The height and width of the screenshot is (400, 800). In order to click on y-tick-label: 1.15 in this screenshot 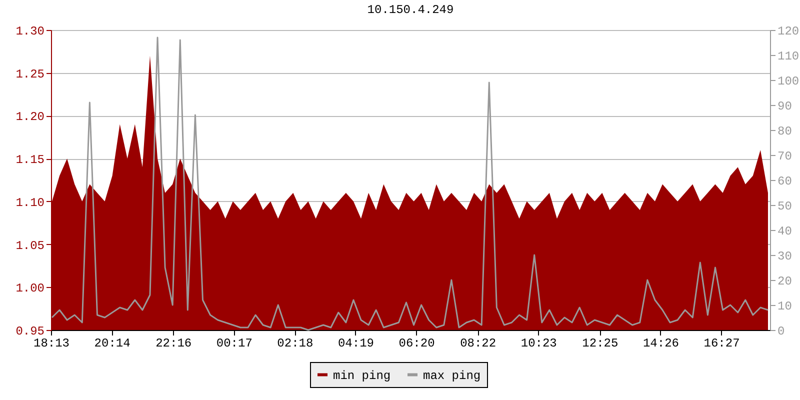, I will do `click(30, 160)`.